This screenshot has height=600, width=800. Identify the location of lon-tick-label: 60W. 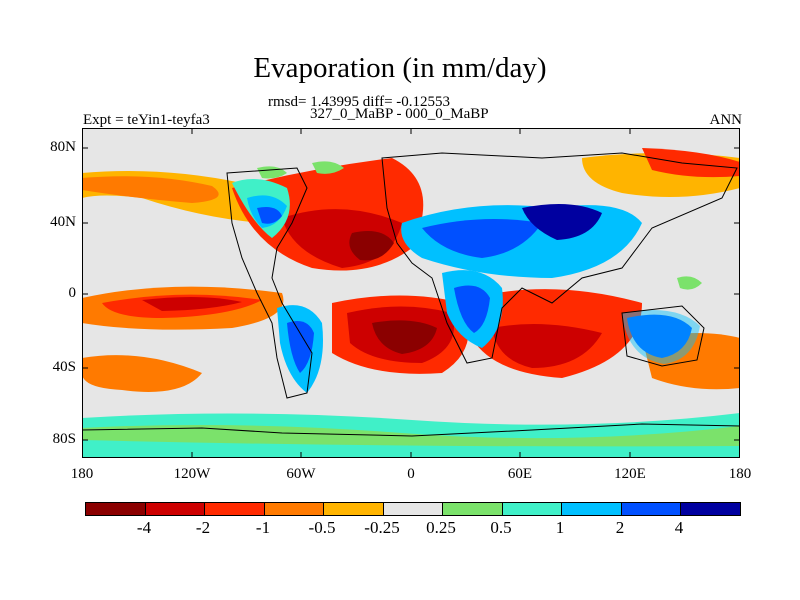
(301, 474).